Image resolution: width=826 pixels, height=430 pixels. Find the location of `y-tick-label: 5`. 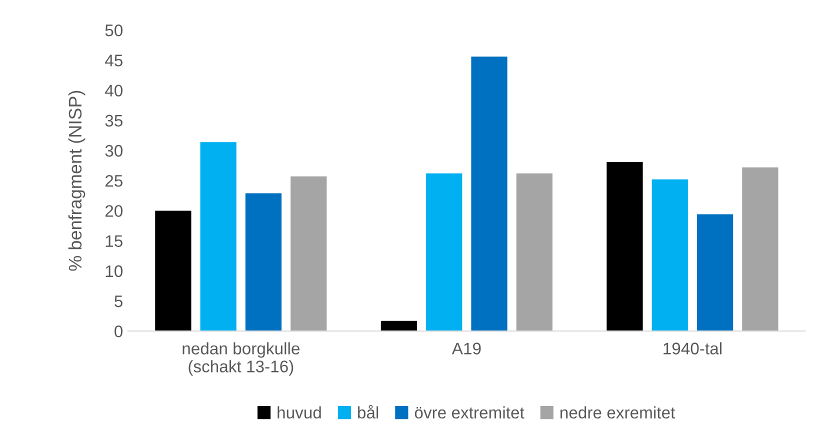

y-tick-label: 5 is located at coordinates (118, 302).